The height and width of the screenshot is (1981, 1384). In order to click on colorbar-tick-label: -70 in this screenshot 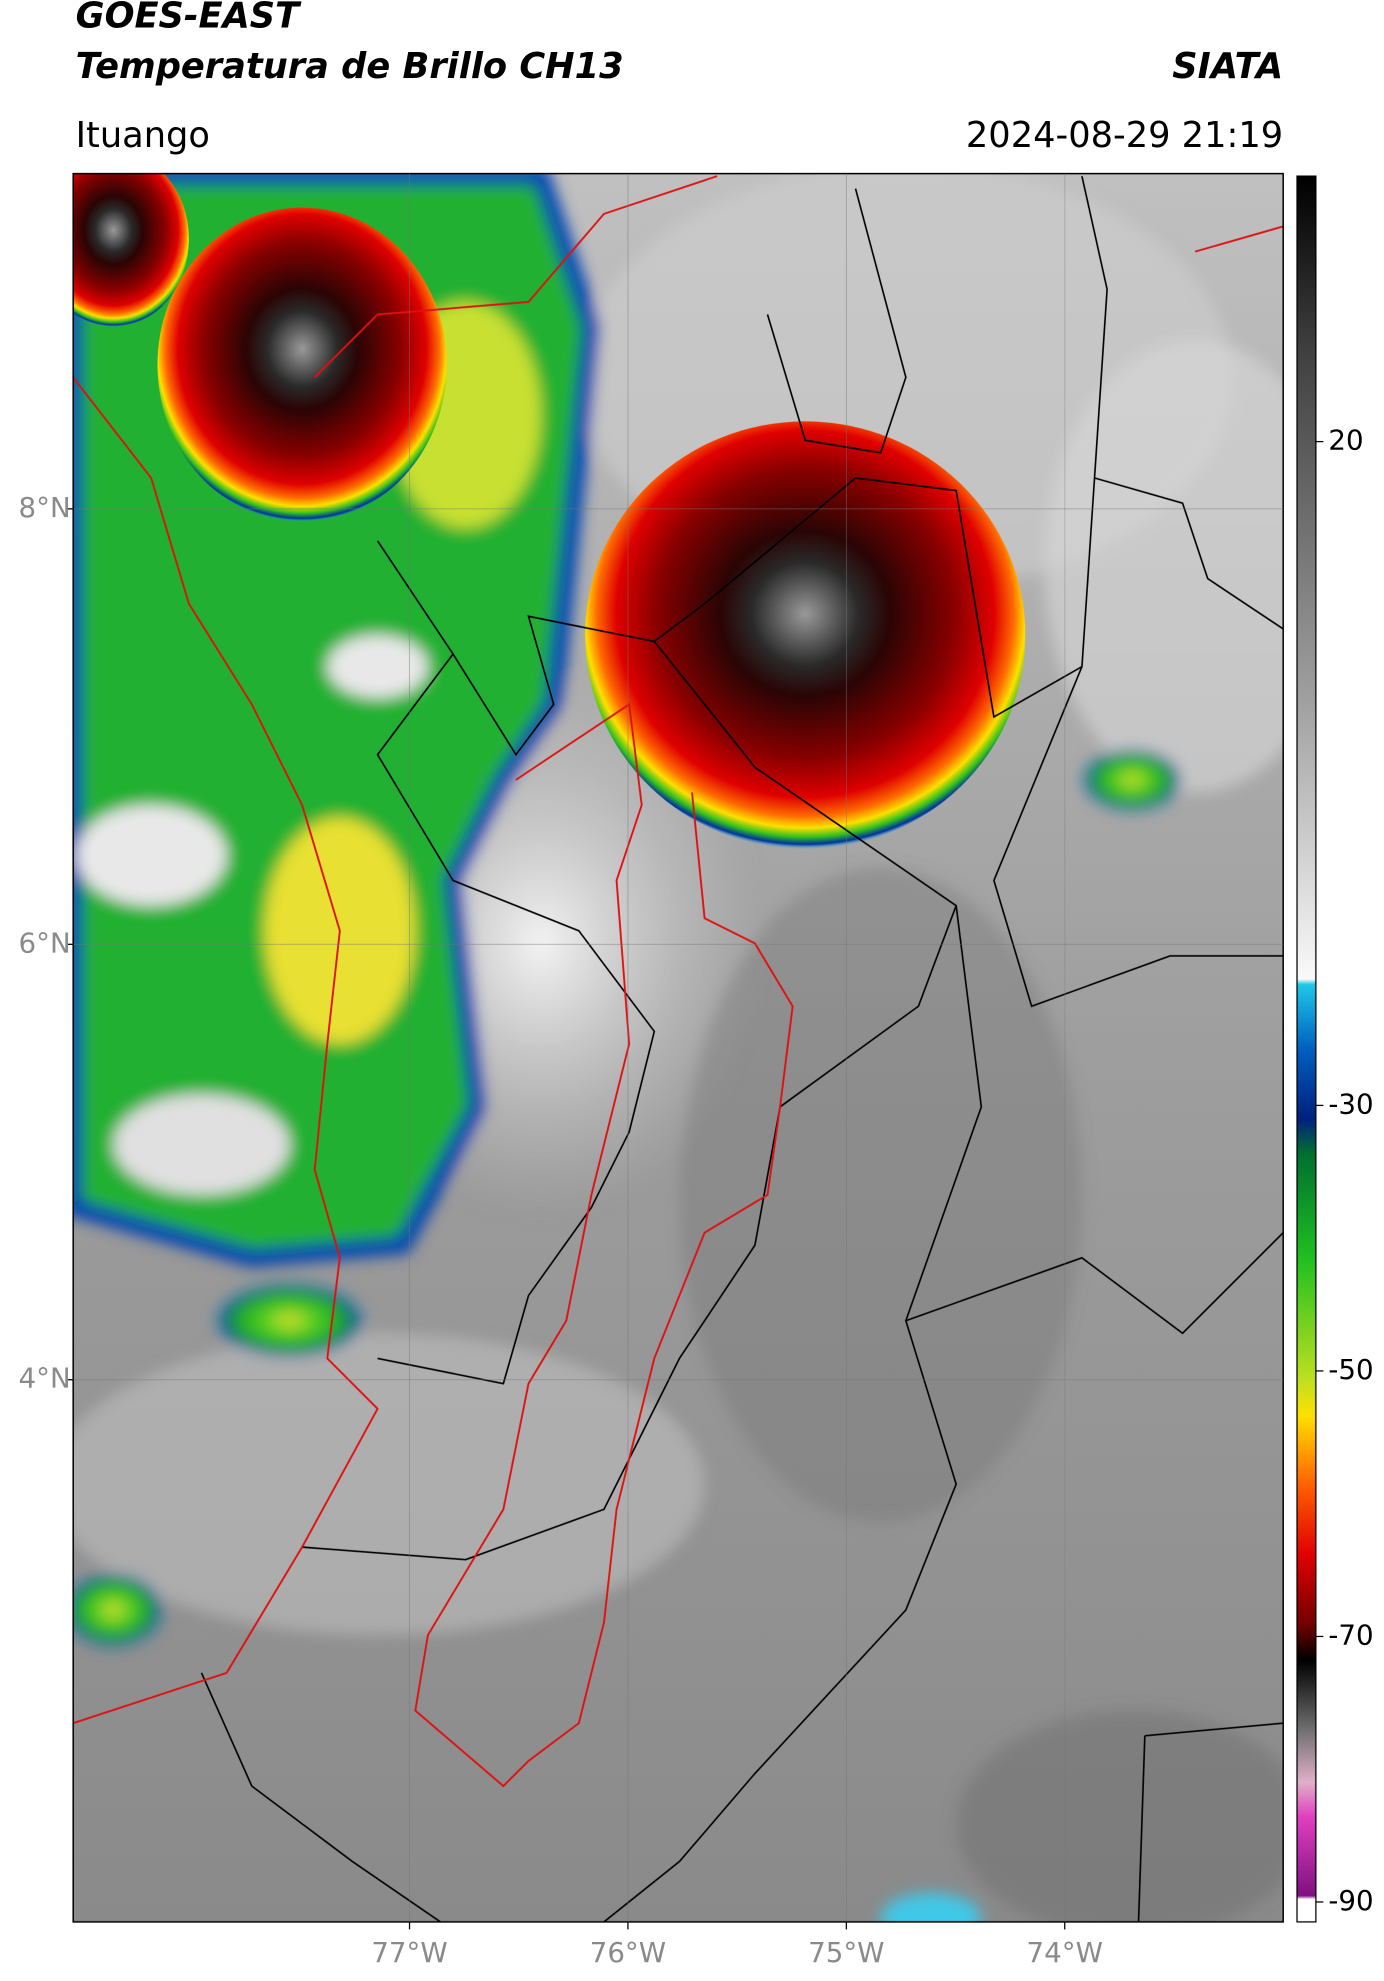, I will do `click(1350, 1634)`.